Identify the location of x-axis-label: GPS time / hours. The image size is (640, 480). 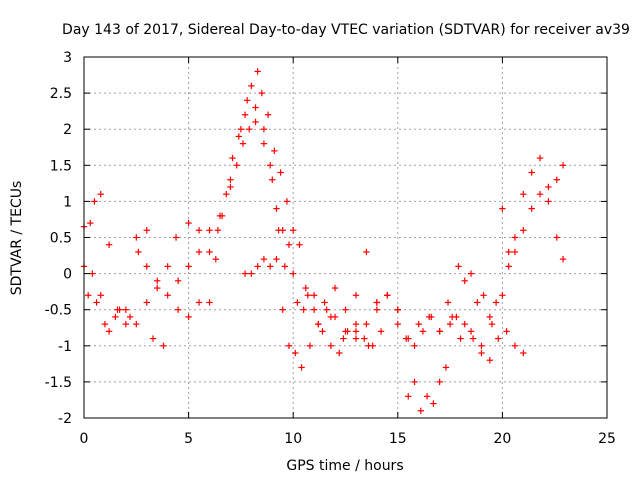
(344, 466).